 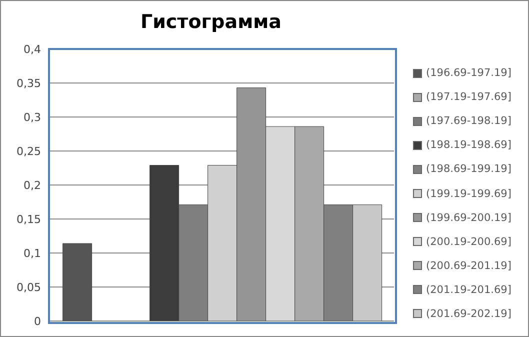 I want to click on legend-label: (201.19-201.69], so click(x=469, y=290).